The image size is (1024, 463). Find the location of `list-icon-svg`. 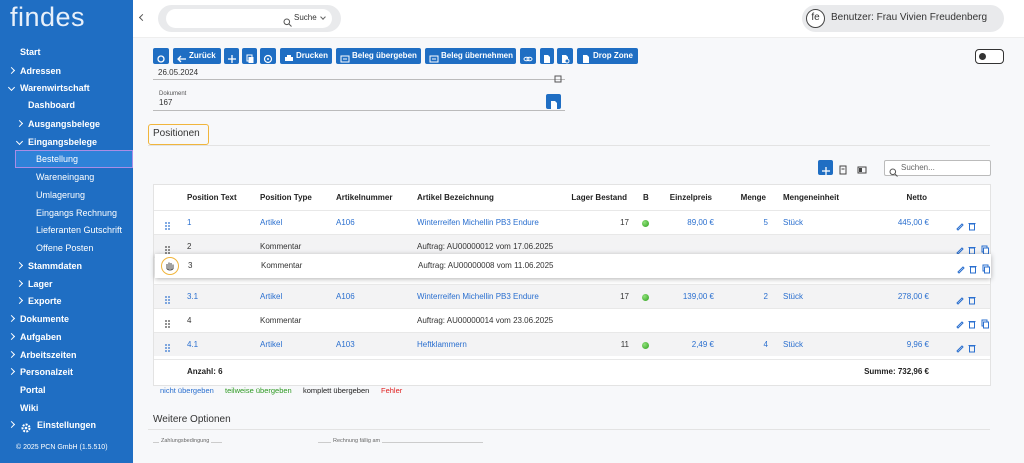

list-icon-svg is located at coordinates (843, 170).